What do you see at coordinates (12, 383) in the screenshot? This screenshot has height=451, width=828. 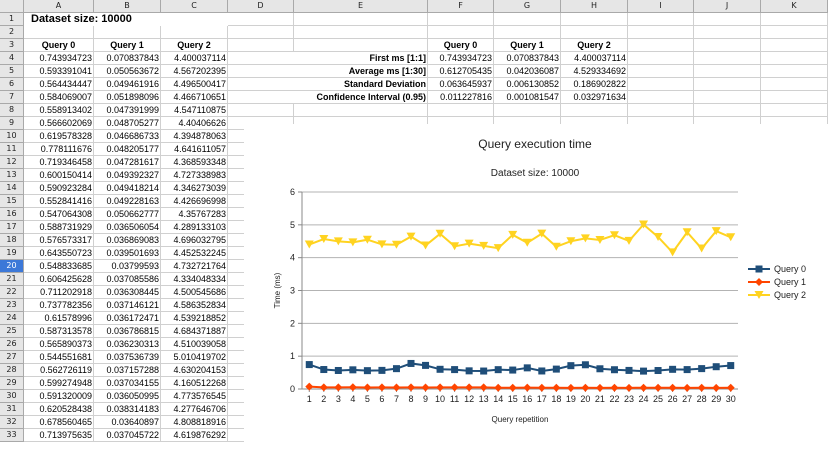 I see `row-header-29: 29` at bounding box center [12, 383].